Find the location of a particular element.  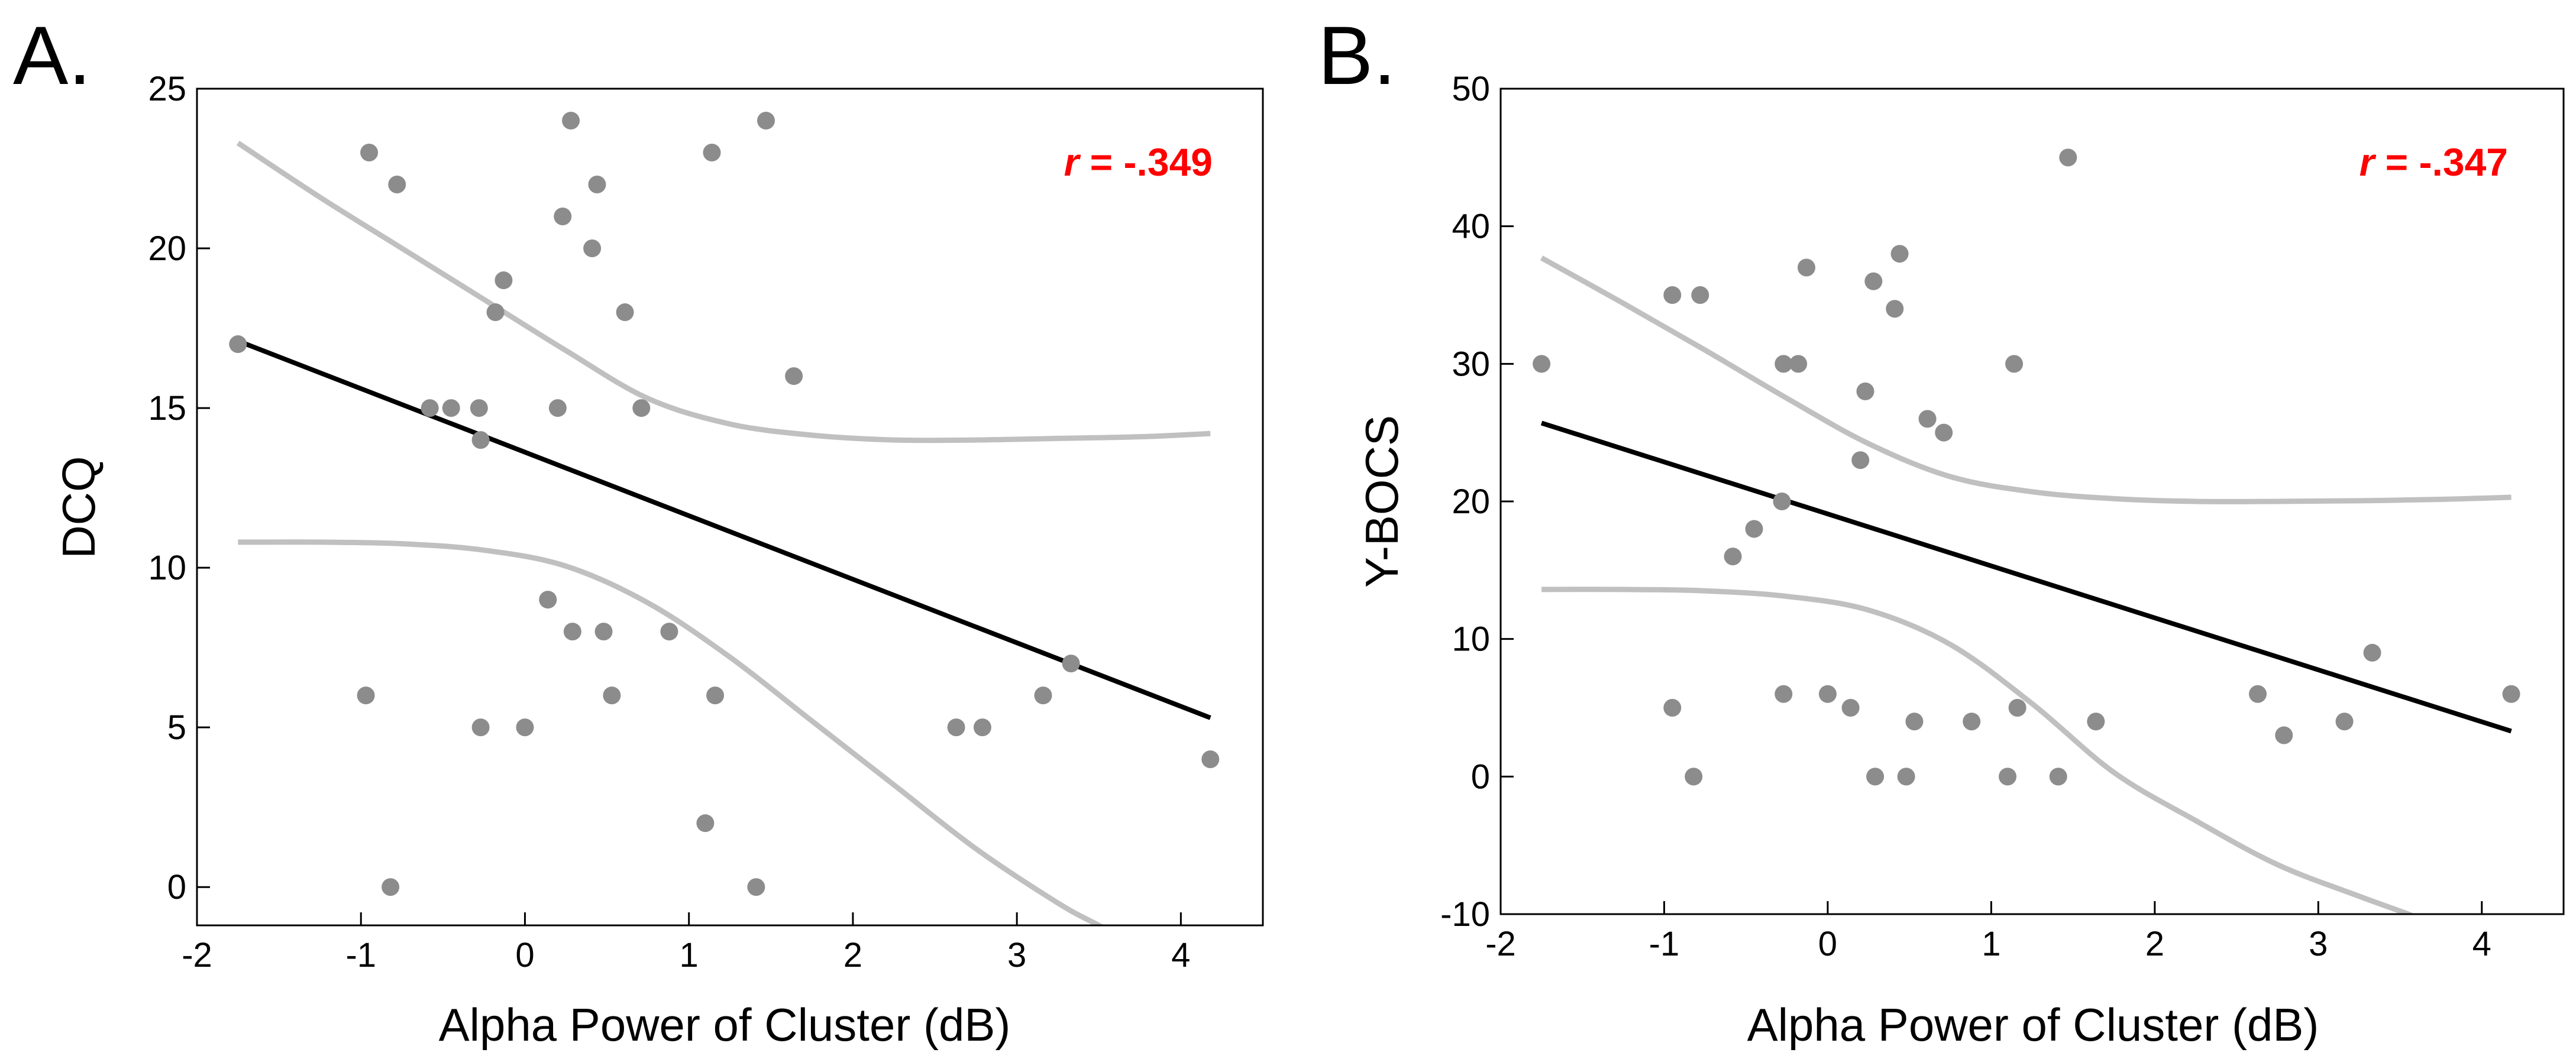

panel-b-correlation-r: r is located at coordinates (2368, 162).